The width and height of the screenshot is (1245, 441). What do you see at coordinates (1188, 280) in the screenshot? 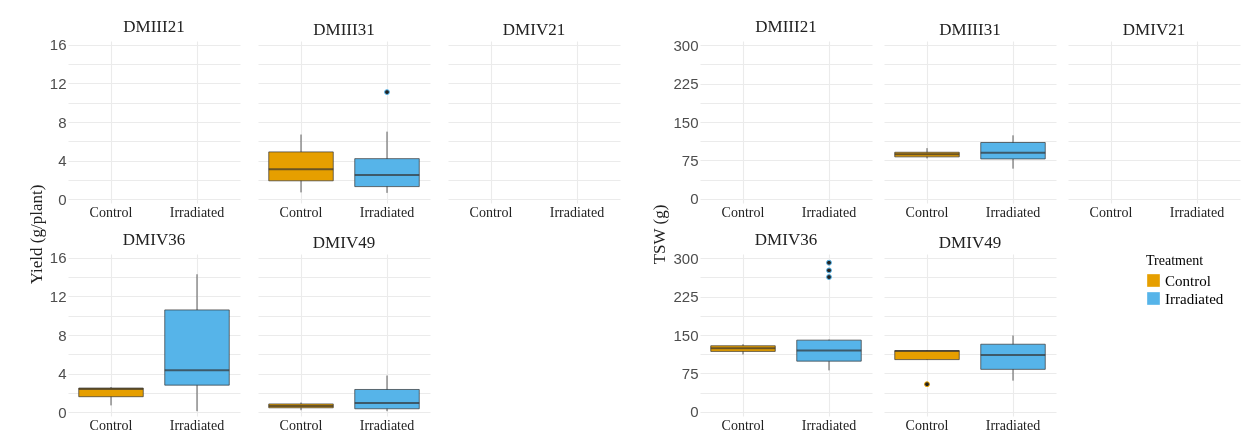
I see `legend-label: Control` at bounding box center [1188, 280].